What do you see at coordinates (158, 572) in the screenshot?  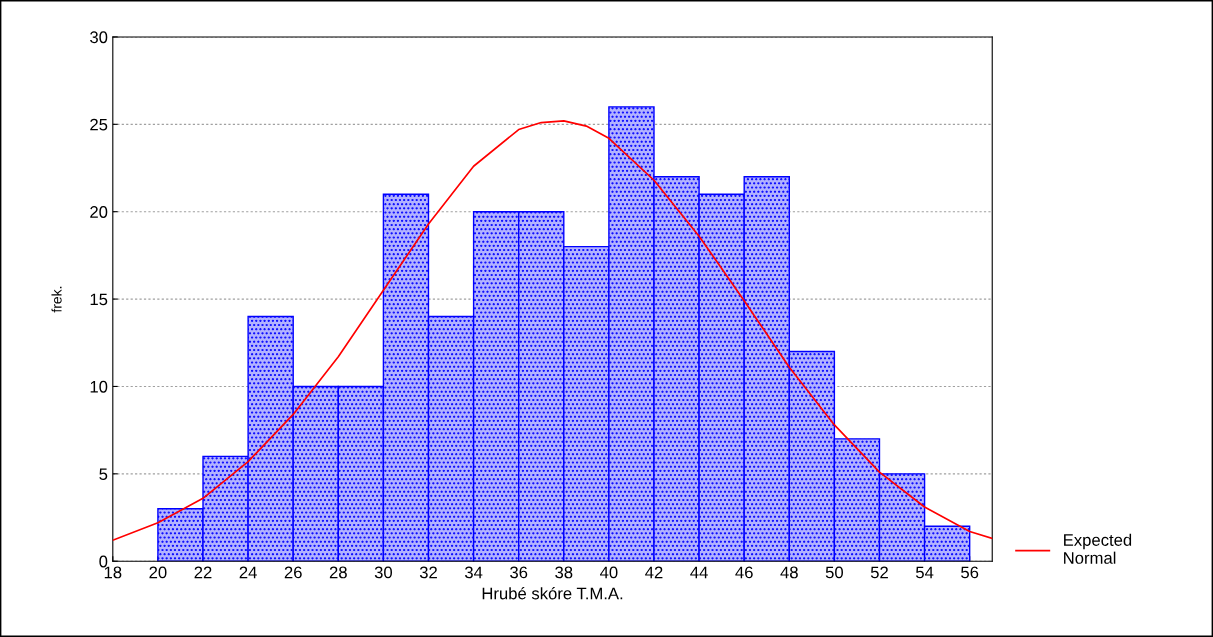 I see `x-tick-label: 20` at bounding box center [158, 572].